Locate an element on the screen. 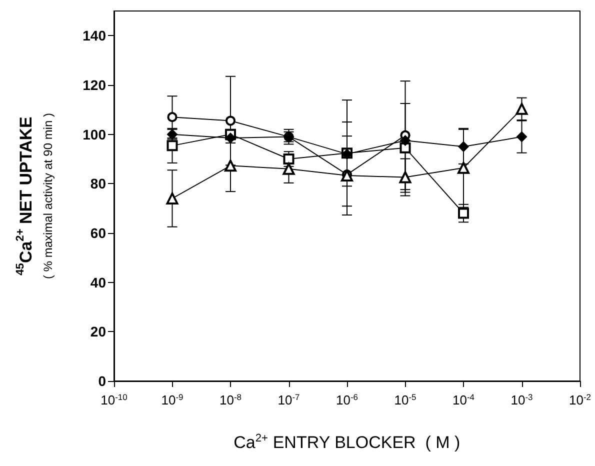 This screenshot has width=595, height=466. y-tick-label: 140 is located at coordinates (94, 36).